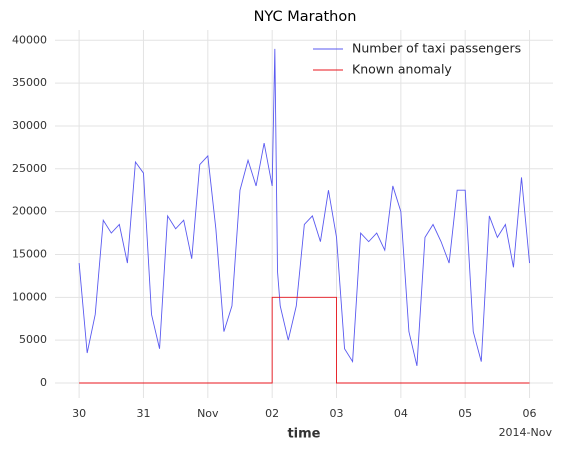  I want to click on x-tick-label: 04, so click(401, 413).